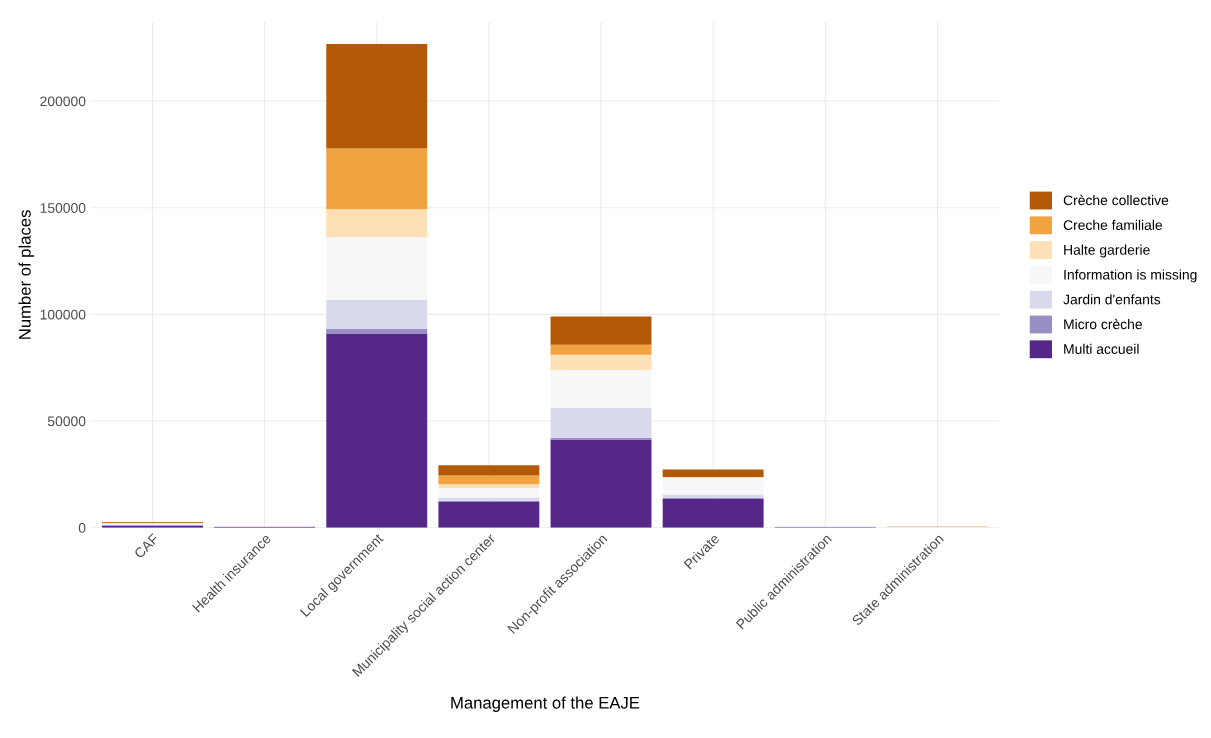 This screenshot has width=1211, height=738. Describe the element at coordinates (63, 101) in the screenshot. I see `y-tick-label: 200000` at that location.